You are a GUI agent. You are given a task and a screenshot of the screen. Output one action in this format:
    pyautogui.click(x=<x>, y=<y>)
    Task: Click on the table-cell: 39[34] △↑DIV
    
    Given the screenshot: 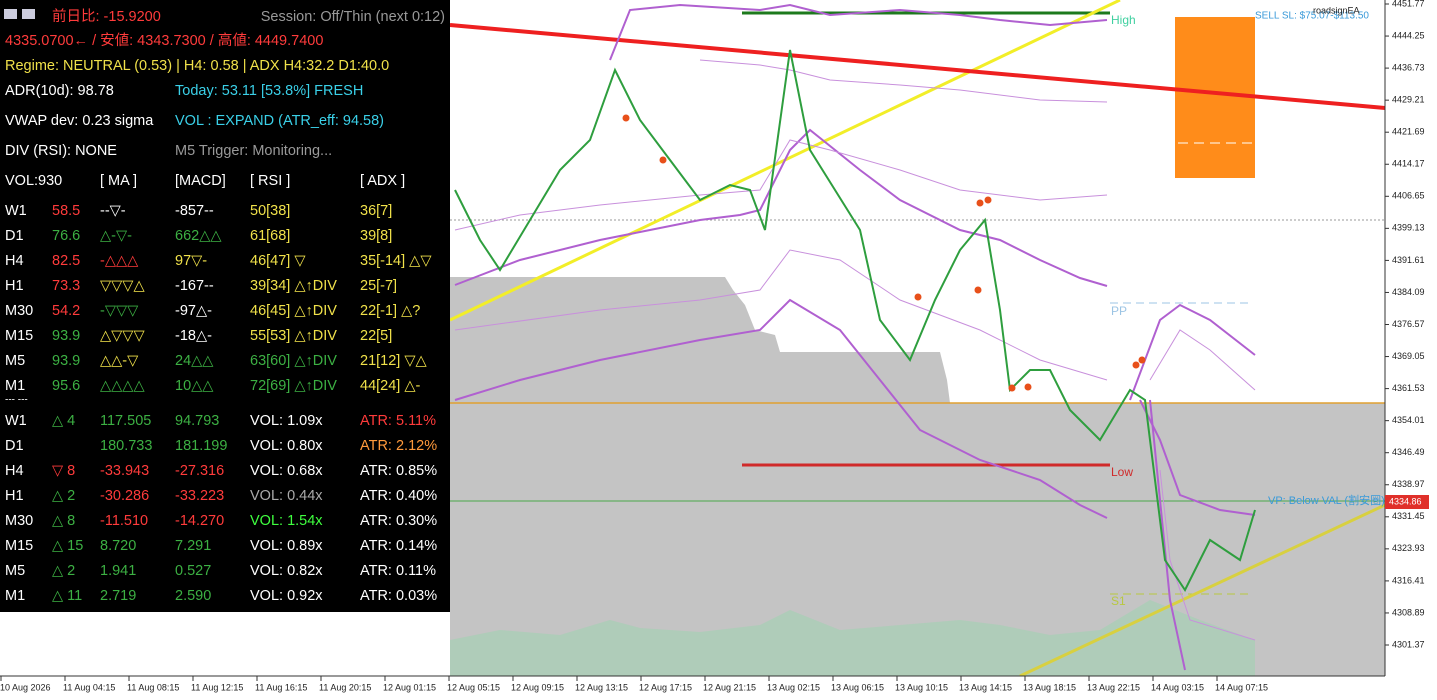 What is the action you would take?
    pyautogui.click(x=293, y=286)
    